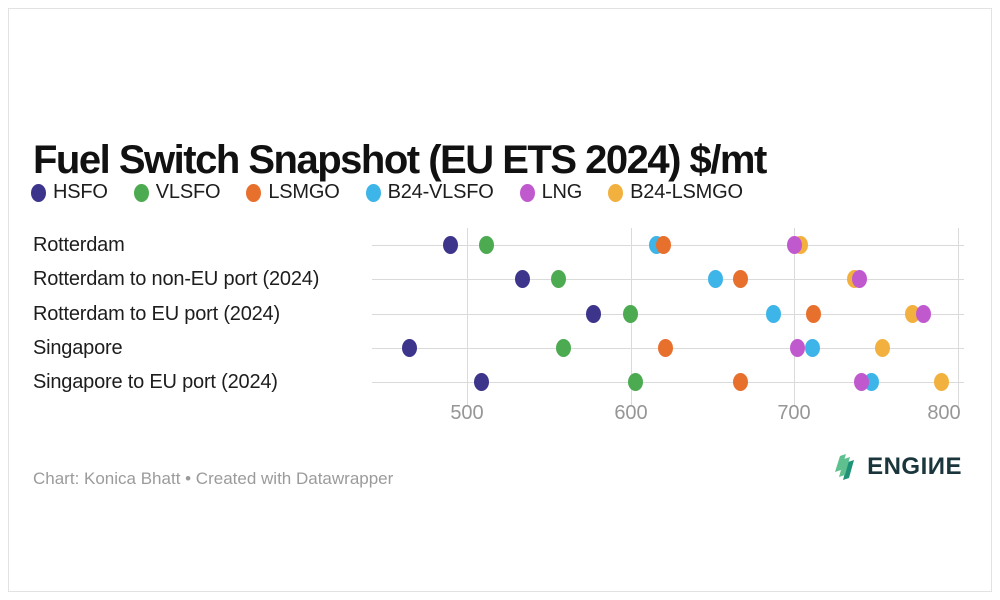  Describe the element at coordinates (373, 192) in the screenshot. I see `legend-dot-b24-vlsfo-icon` at that location.